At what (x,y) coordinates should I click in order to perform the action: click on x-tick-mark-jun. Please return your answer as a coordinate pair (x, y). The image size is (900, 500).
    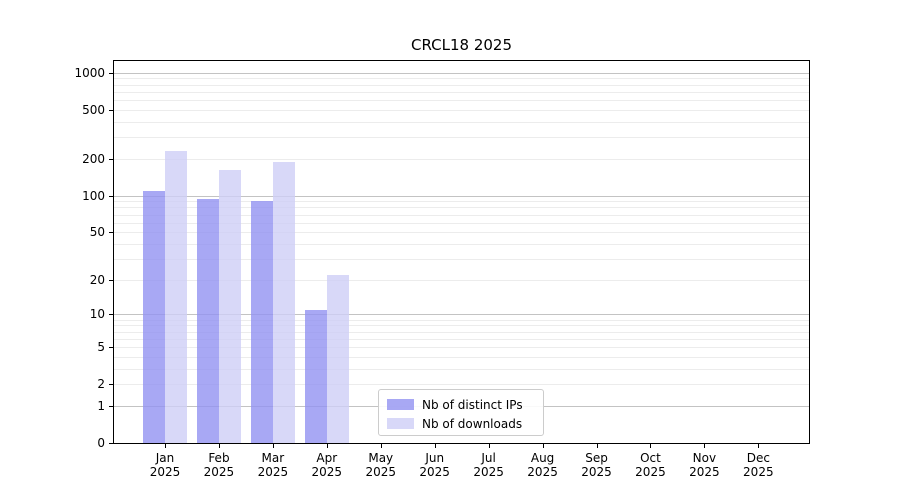
    Looking at the image, I should click on (435, 446).